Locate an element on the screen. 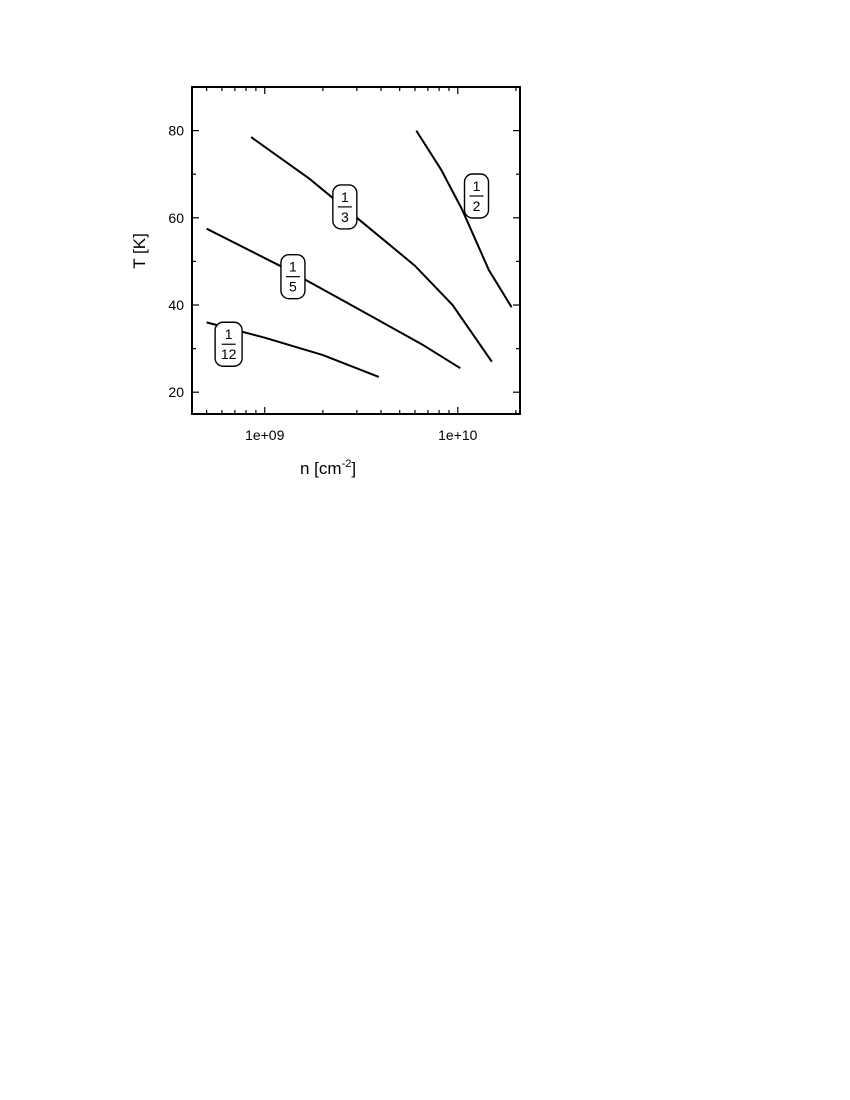 Image resolution: width=850 pixels, height=1100 pixels. fraction-denominator: 12 is located at coordinates (229, 354).